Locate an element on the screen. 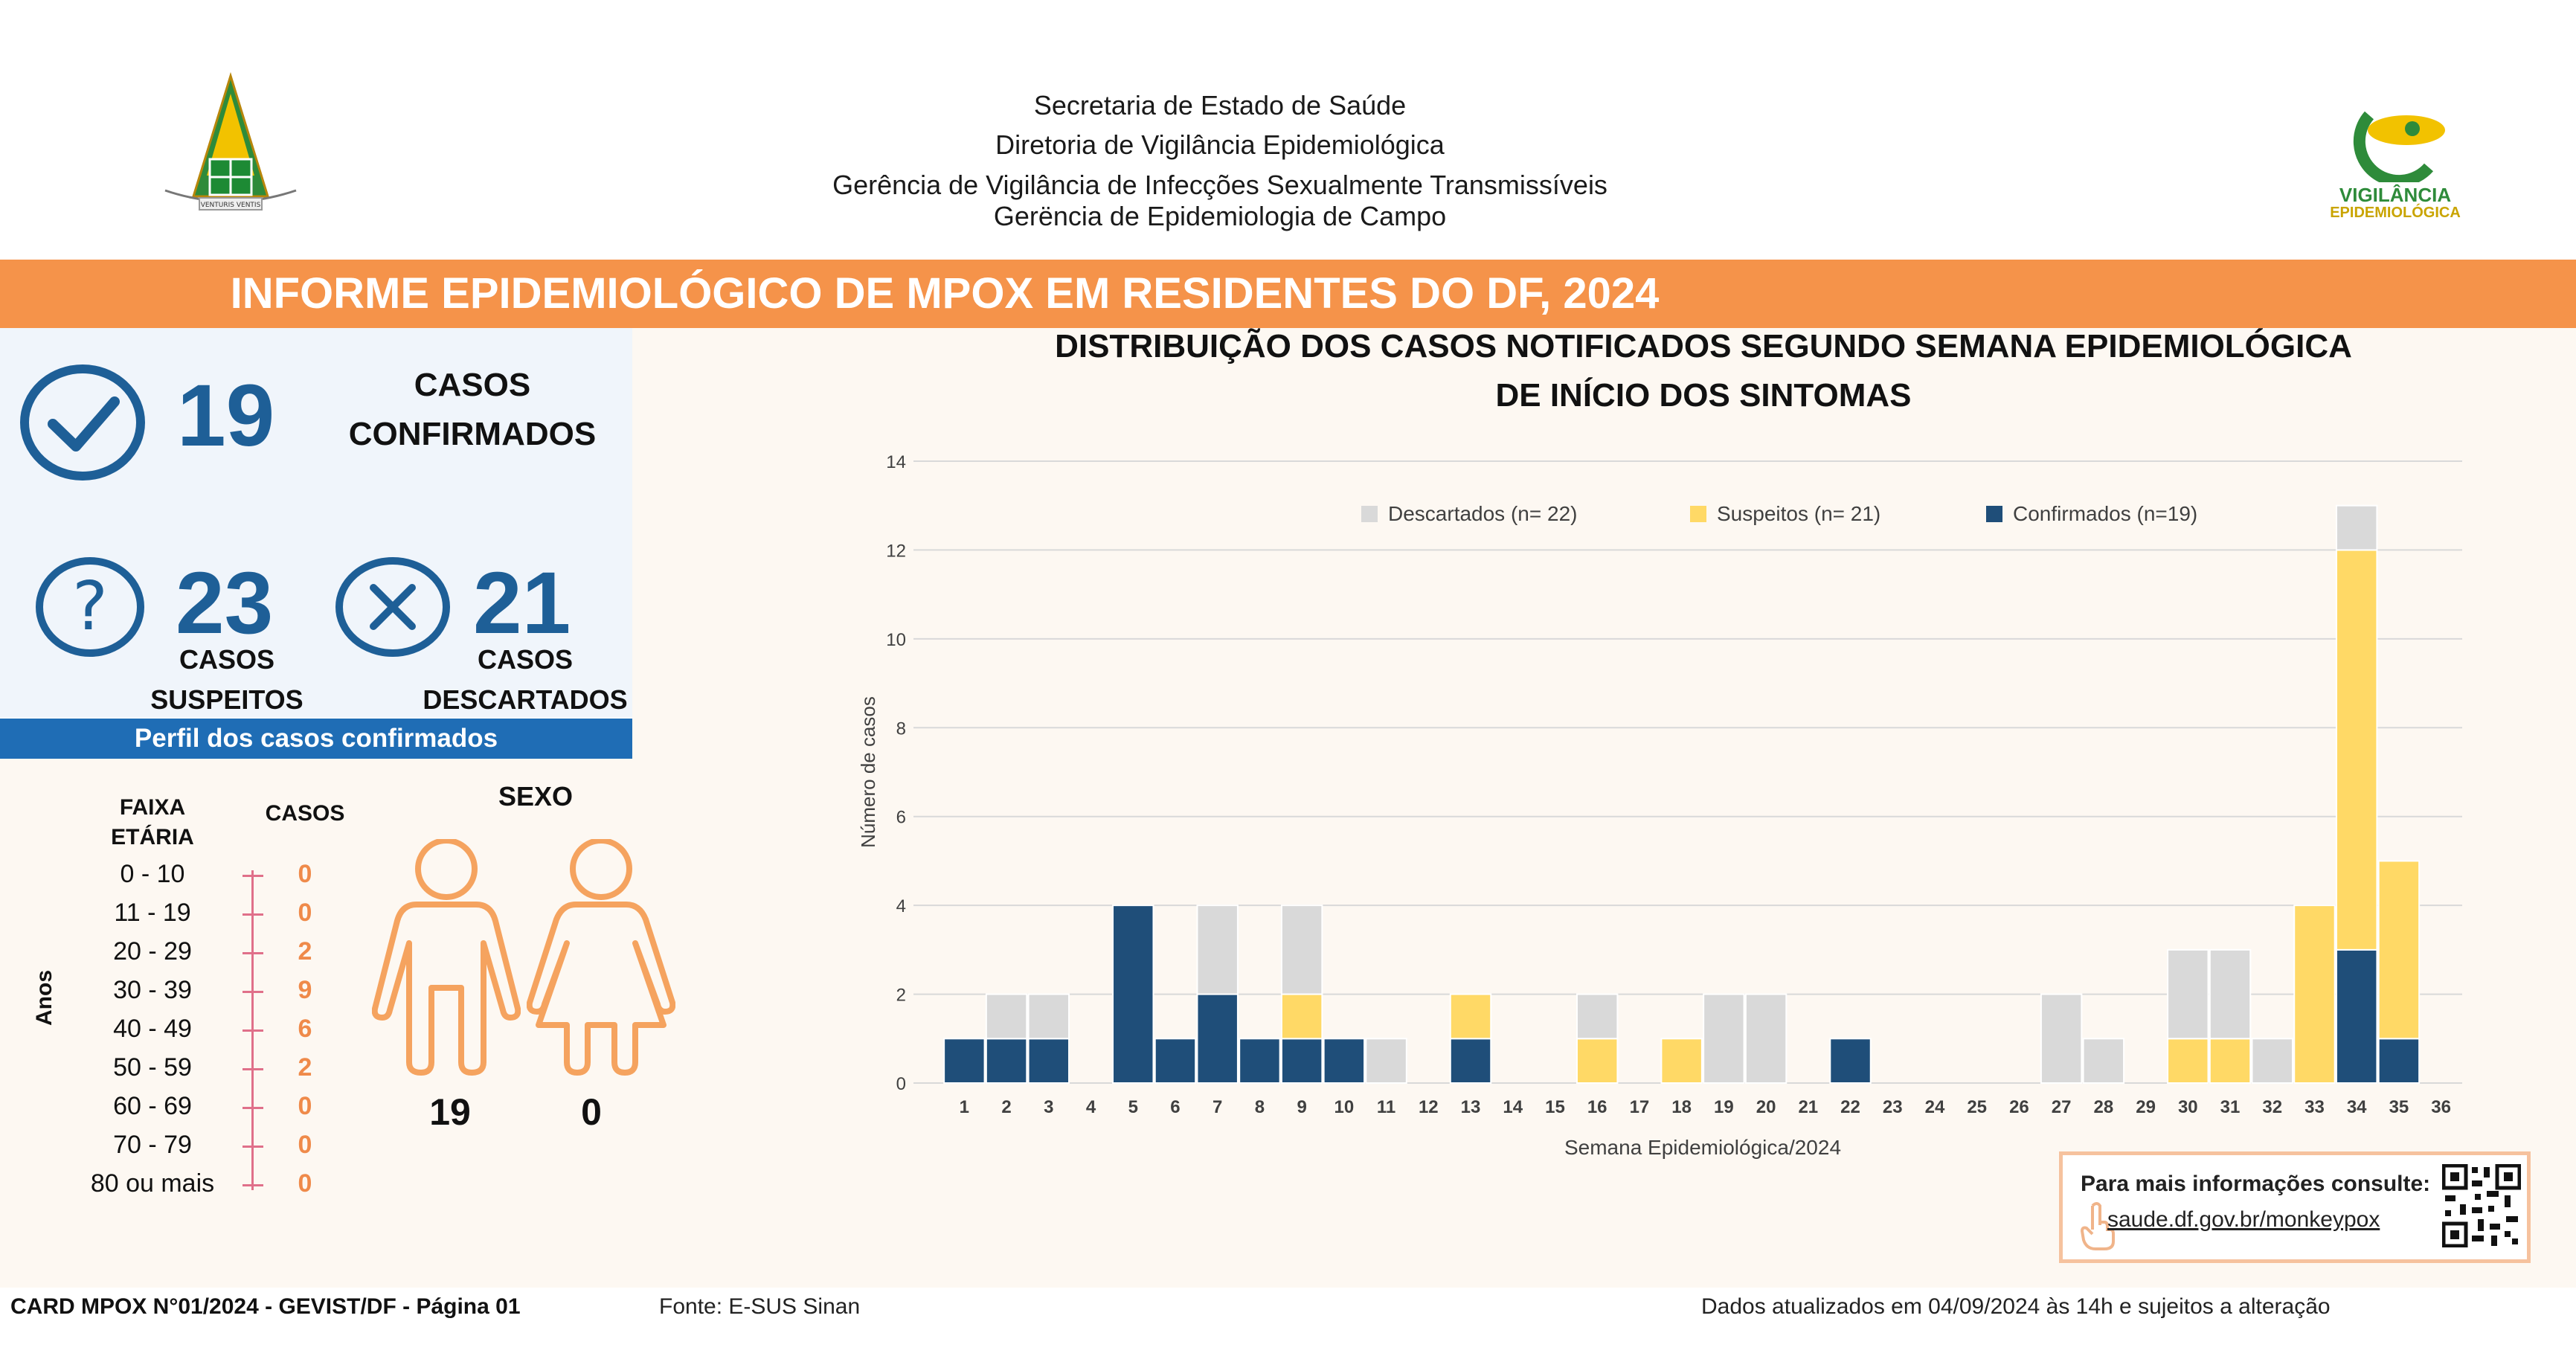  legend-label: Descartados (n= 22) is located at coordinates (1482, 513).